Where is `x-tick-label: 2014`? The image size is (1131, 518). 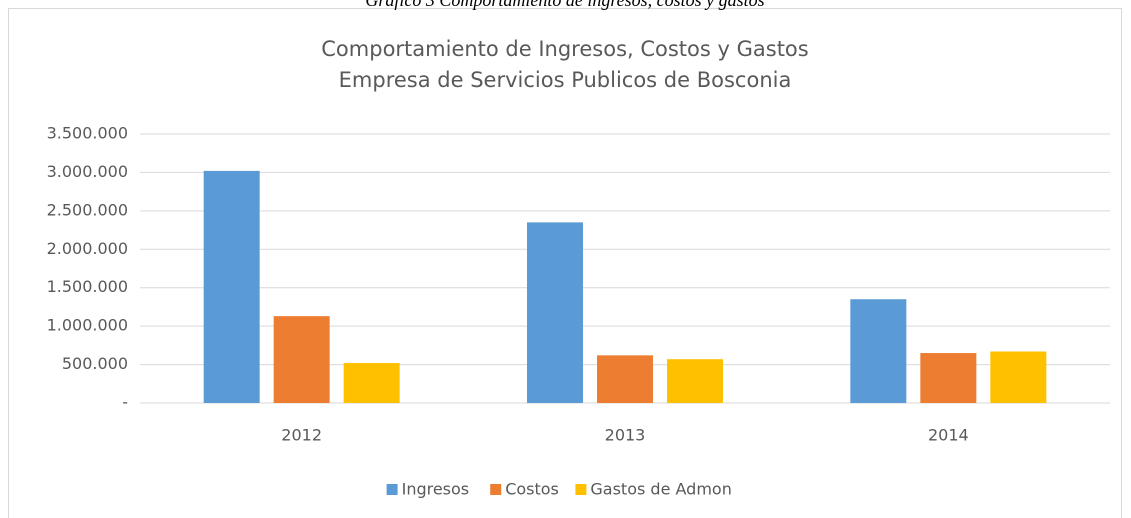 x-tick-label: 2014 is located at coordinates (948, 435).